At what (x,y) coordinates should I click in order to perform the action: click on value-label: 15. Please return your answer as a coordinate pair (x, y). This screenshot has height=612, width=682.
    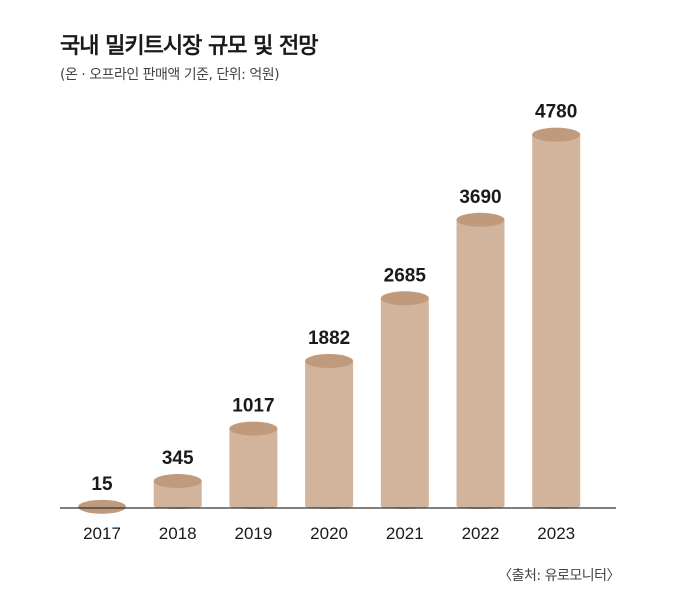
    Looking at the image, I should click on (102, 484).